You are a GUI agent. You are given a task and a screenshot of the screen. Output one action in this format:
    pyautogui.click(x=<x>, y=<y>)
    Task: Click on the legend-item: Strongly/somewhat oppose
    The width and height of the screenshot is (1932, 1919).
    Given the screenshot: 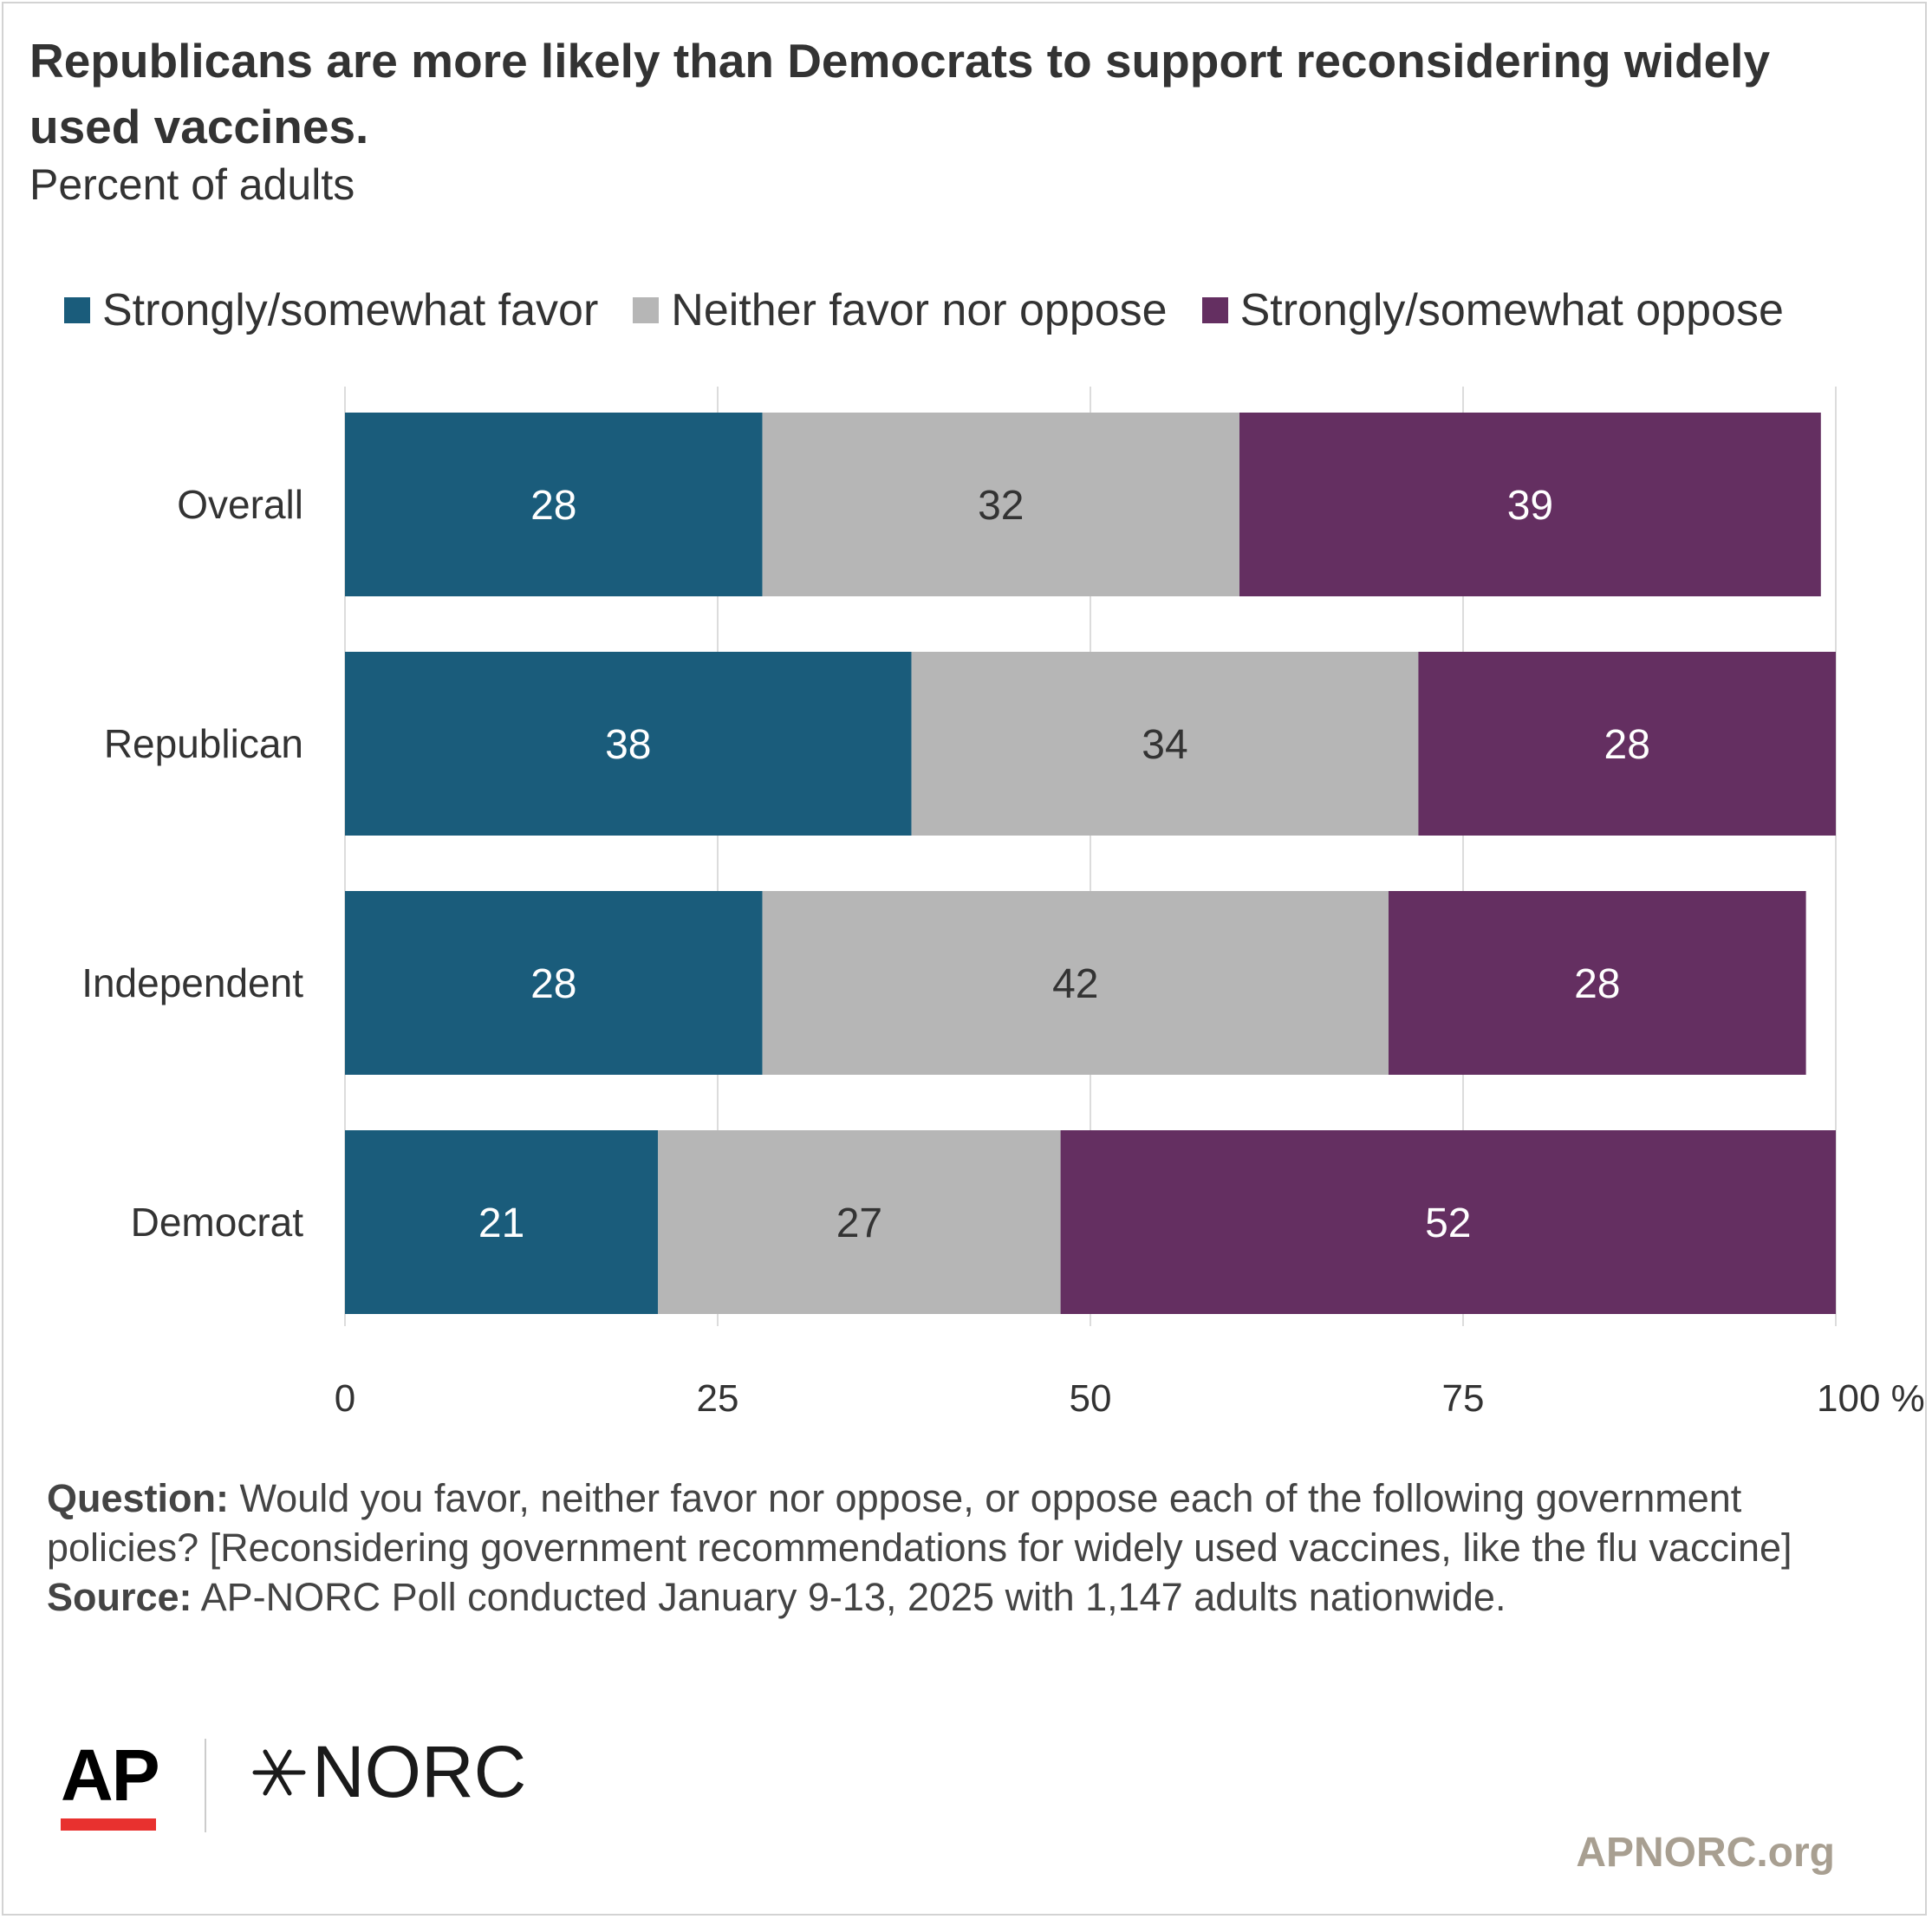 What is the action you would take?
    pyautogui.click(x=1492, y=310)
    